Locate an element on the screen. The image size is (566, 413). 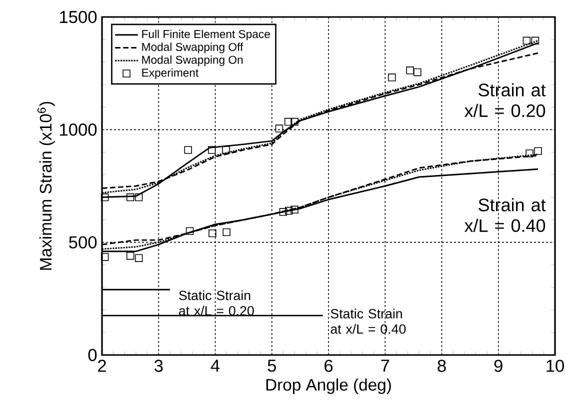
x-tick-label: 10 is located at coordinates (555, 366).